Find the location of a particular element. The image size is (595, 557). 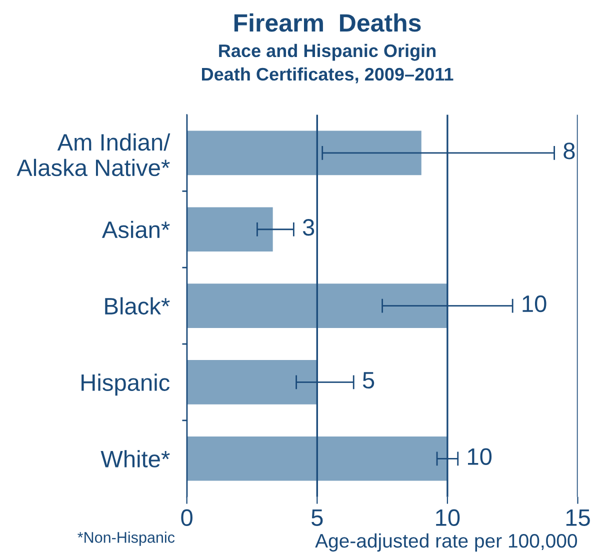

y-tick-label: White* is located at coordinates (135, 459).